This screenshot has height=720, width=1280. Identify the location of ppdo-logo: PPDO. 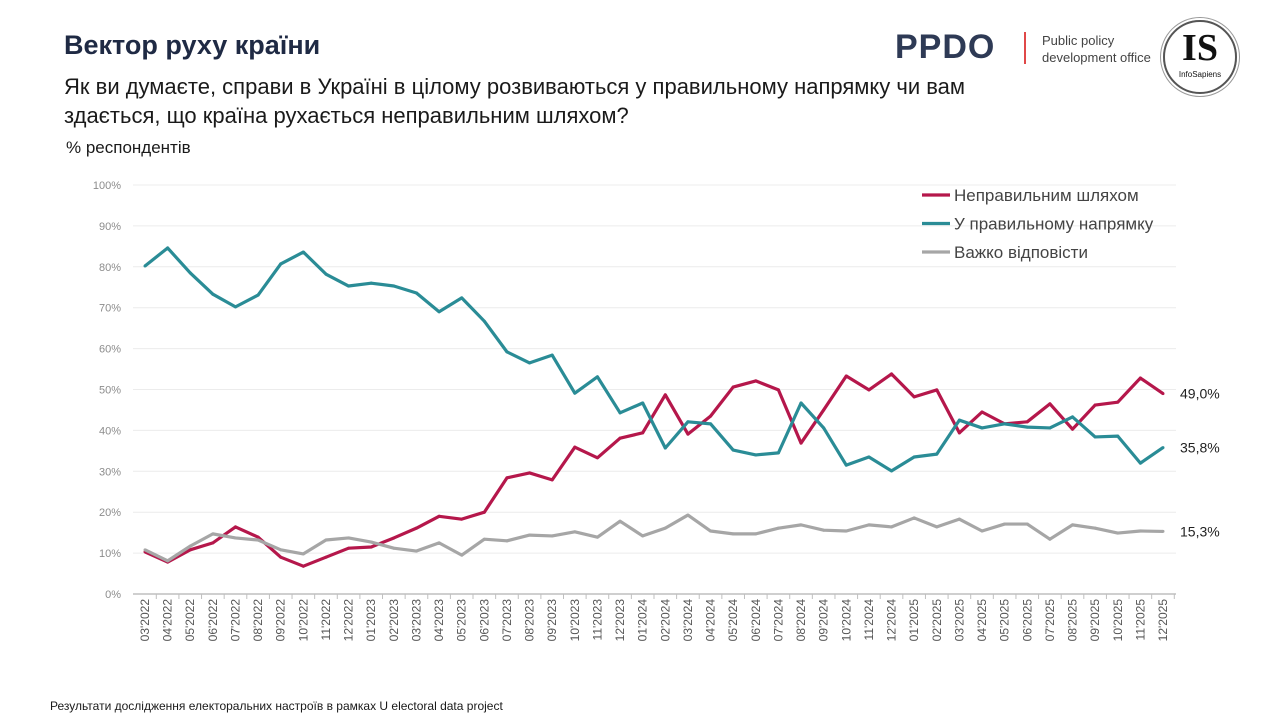
(945, 47).